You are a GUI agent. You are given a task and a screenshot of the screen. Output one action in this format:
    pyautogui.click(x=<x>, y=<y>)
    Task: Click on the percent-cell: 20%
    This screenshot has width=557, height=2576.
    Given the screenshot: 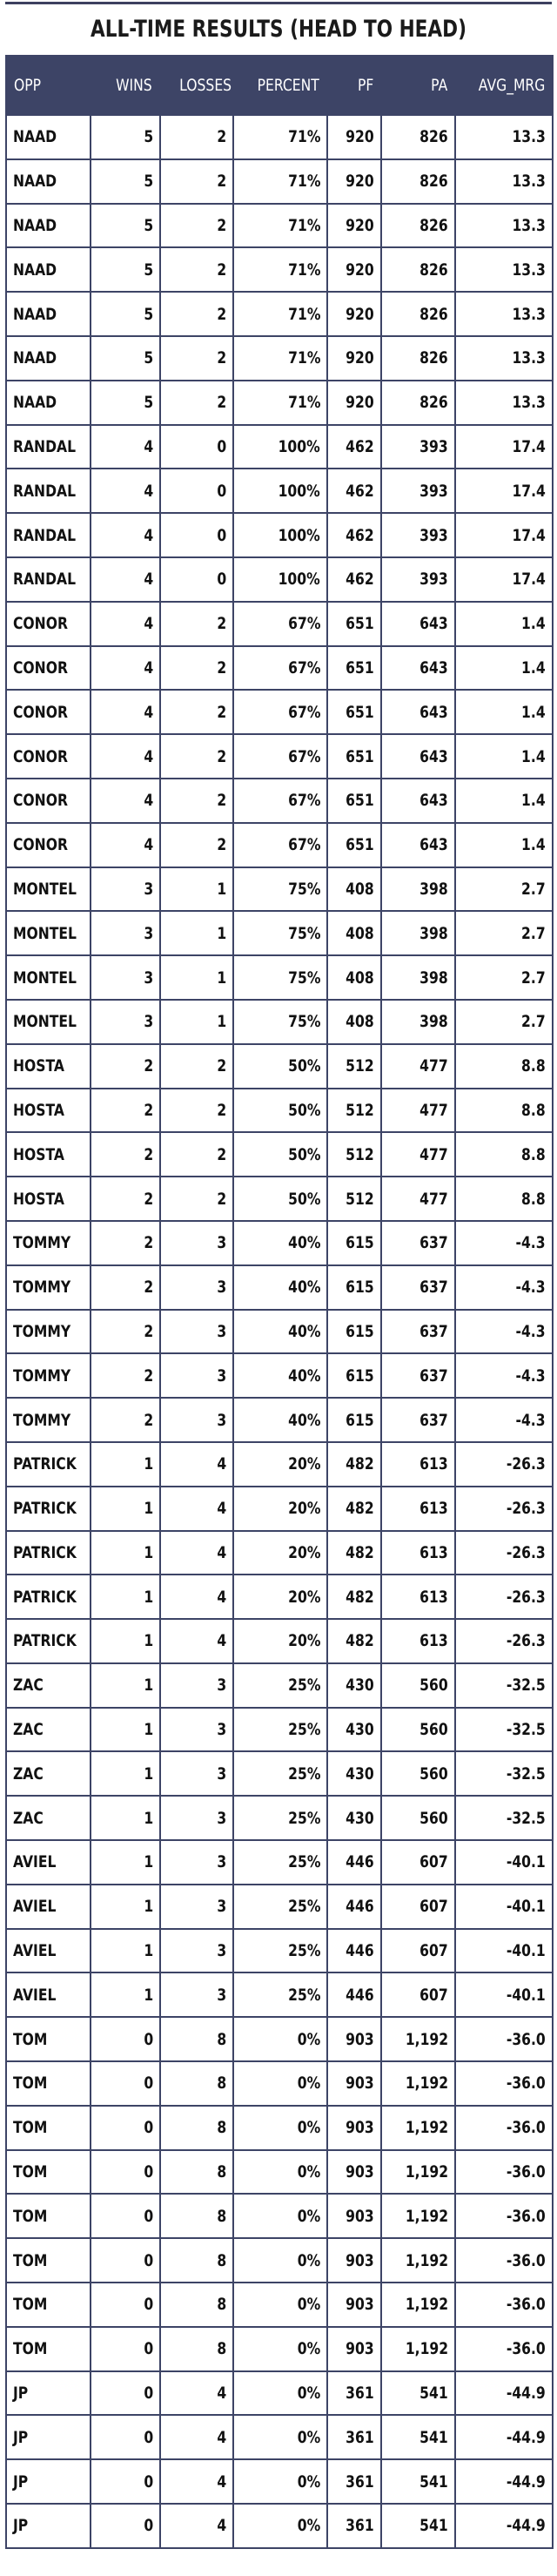 What is the action you would take?
    pyautogui.click(x=280, y=1597)
    